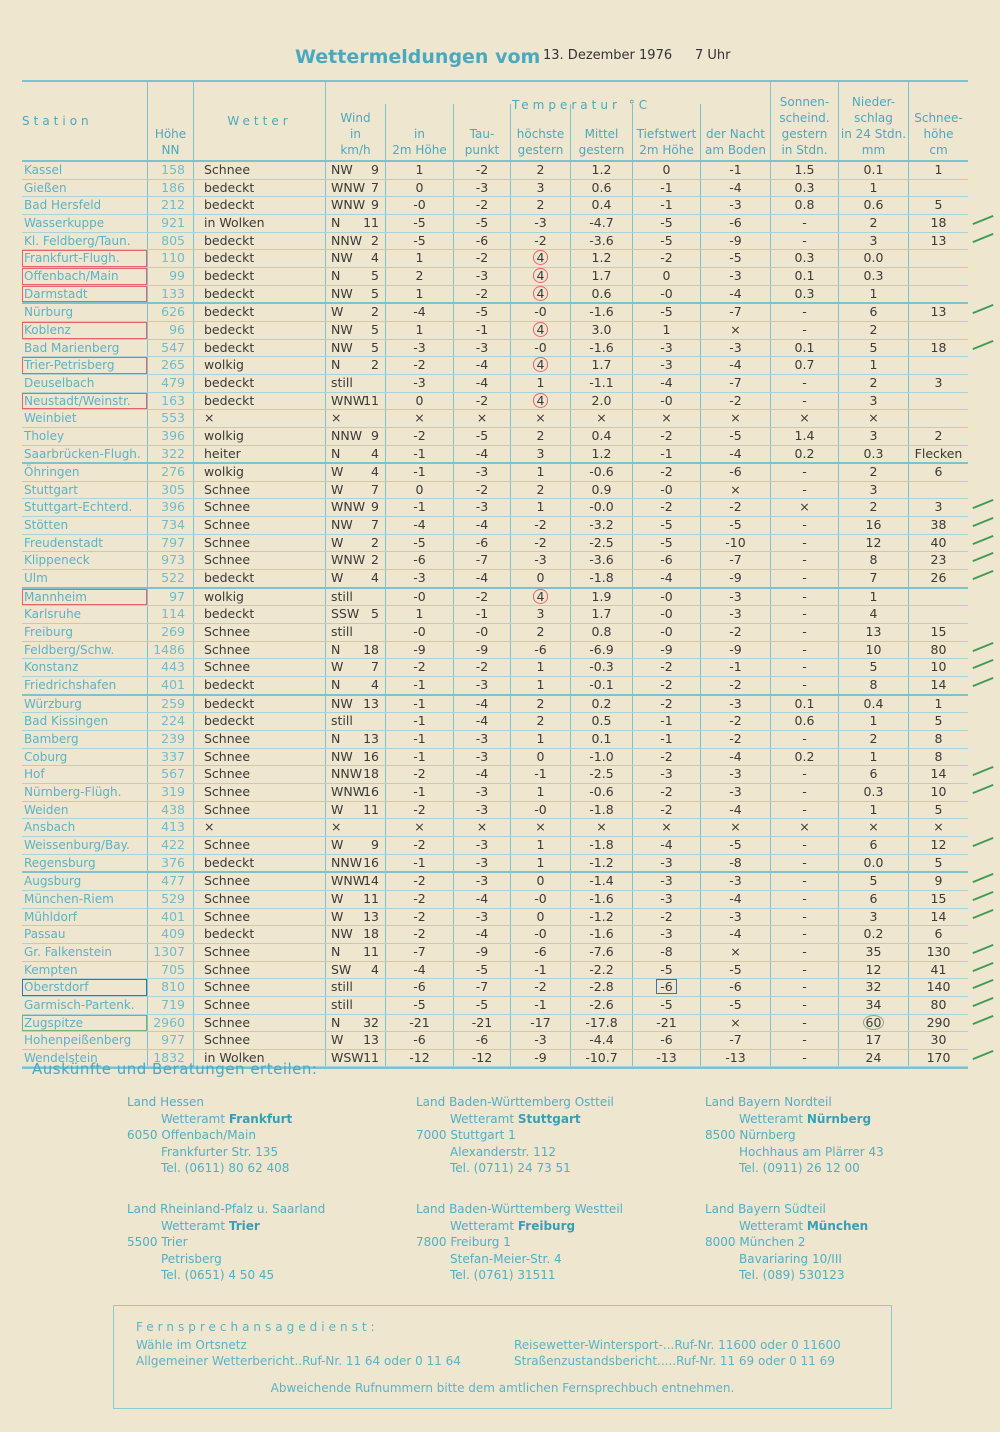  I want to click on precipitation: 24, so click(873, 1057).